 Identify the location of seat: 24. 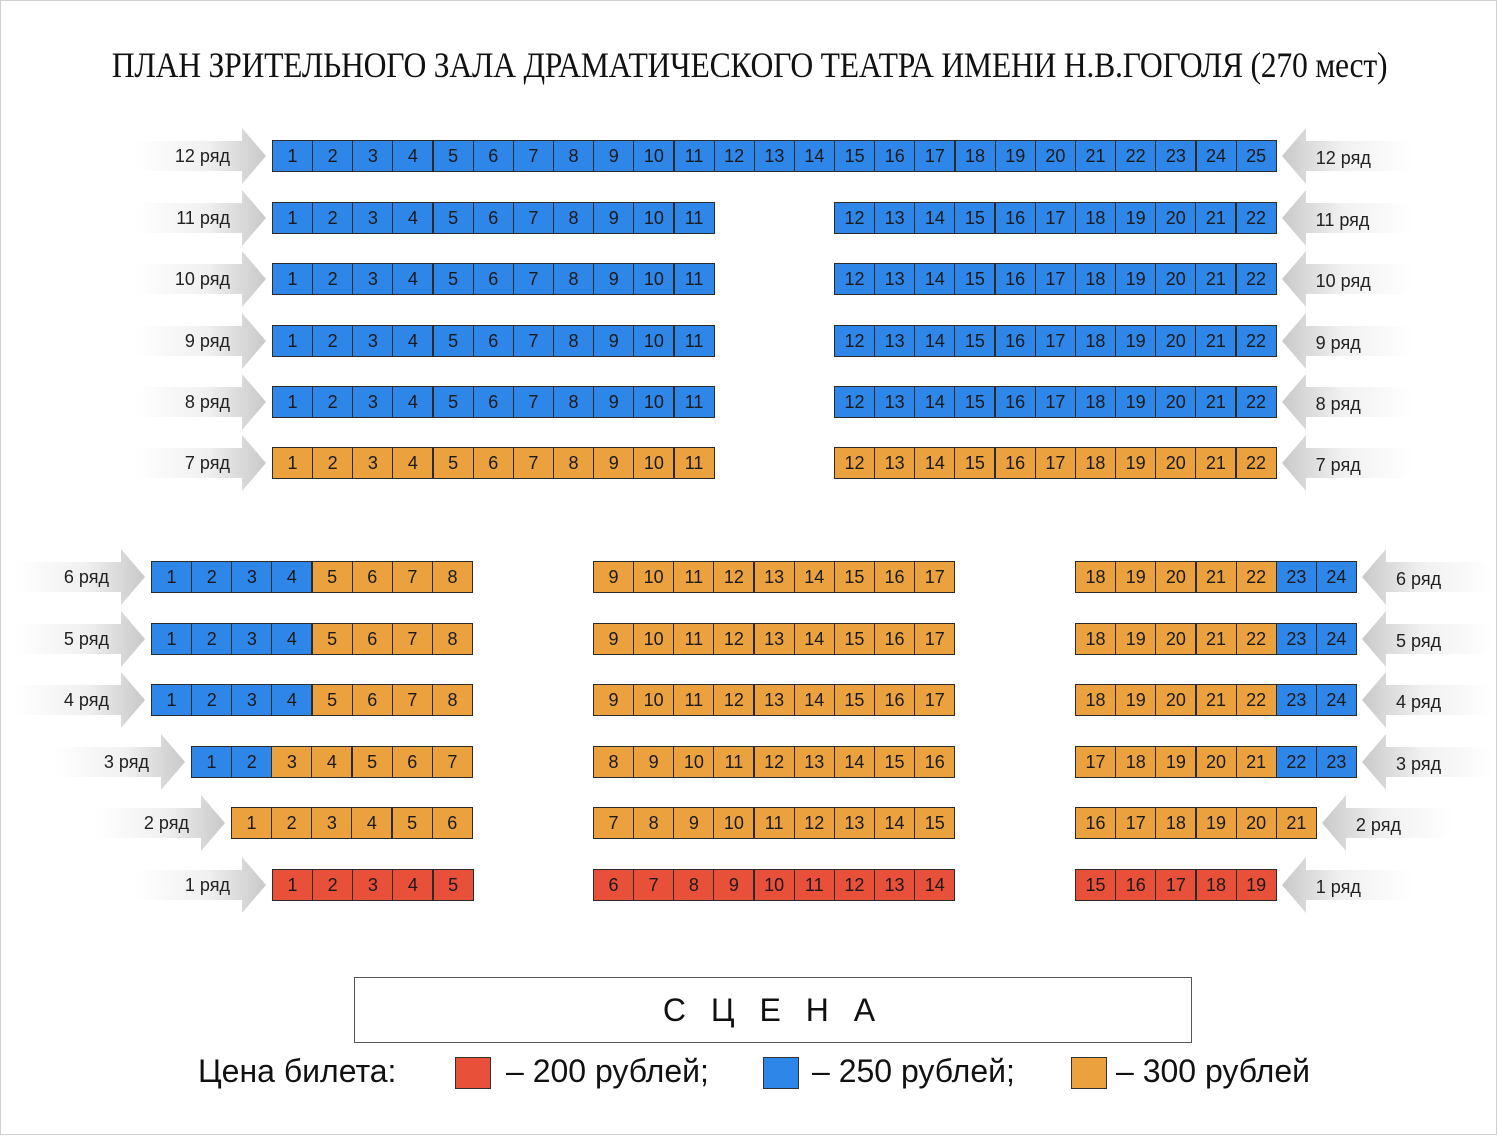
(1336, 700).